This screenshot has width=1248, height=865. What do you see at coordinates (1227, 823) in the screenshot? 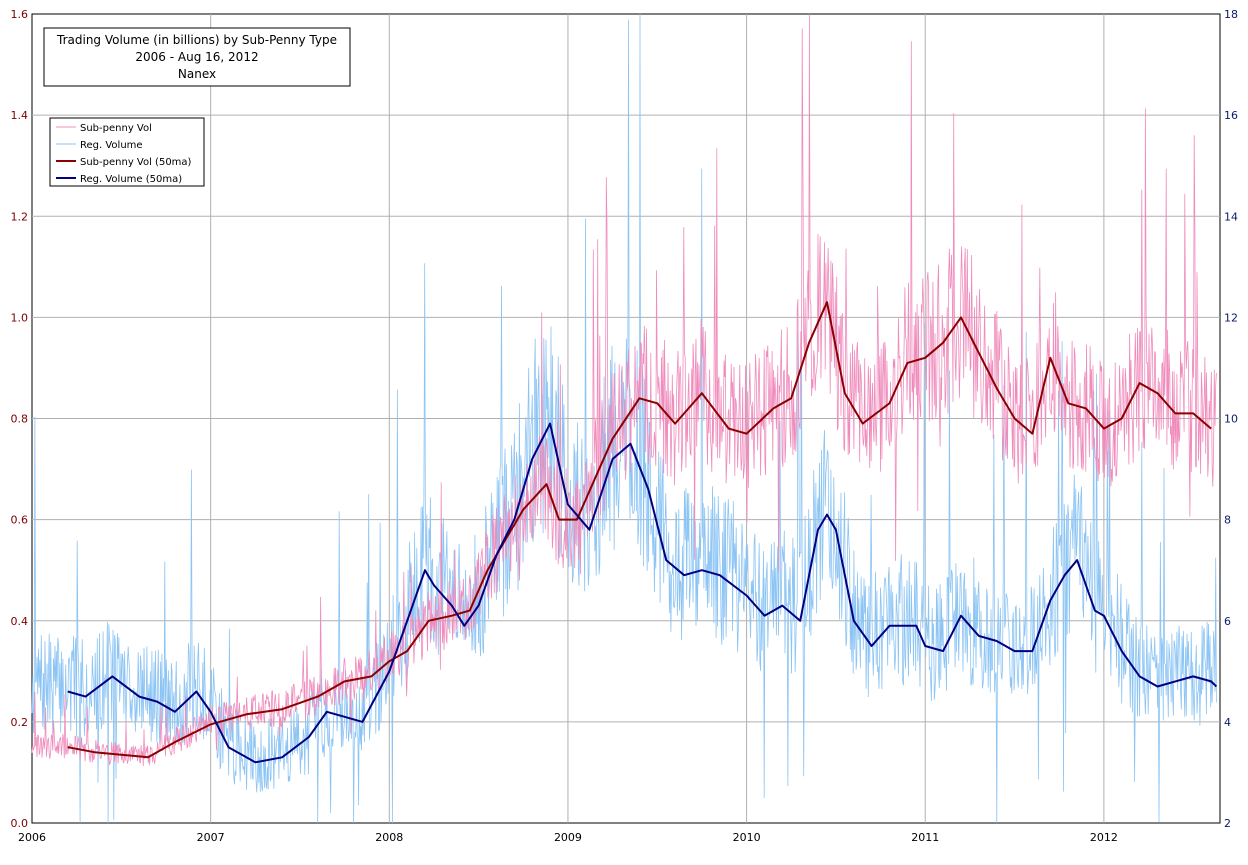
I see `y-right-tick-label: 2` at bounding box center [1227, 823].